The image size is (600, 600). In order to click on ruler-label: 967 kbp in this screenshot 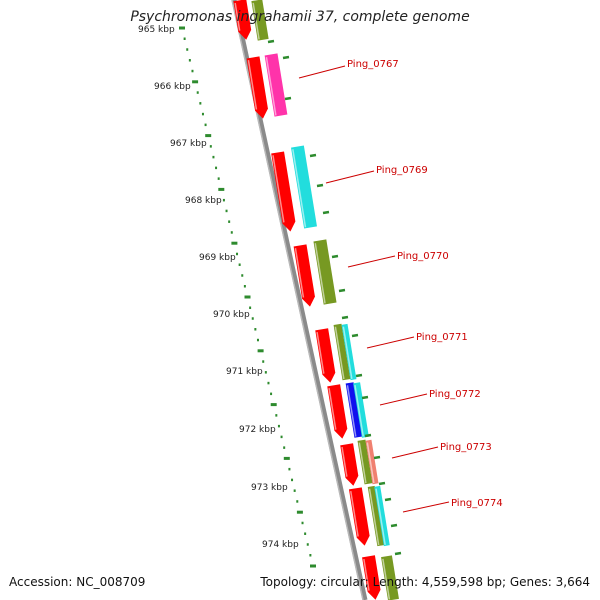, I will do `click(188, 144)`.